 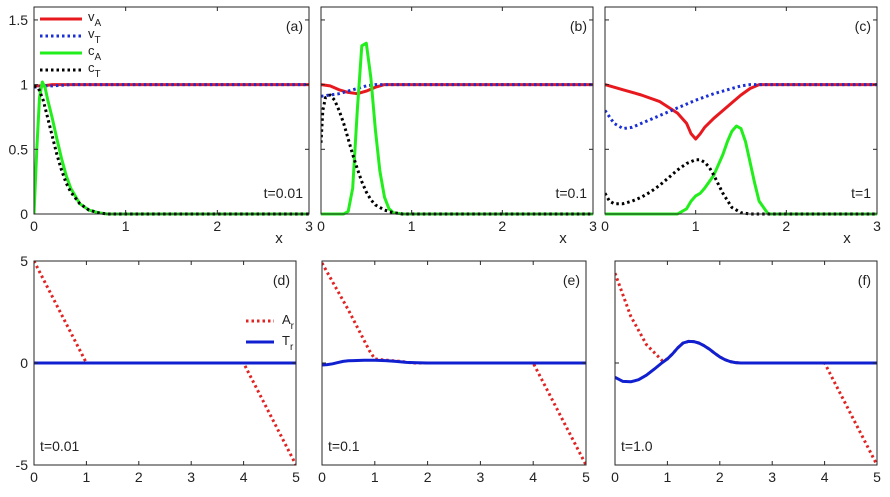 I want to click on panel-label: (f), so click(x=864, y=280).